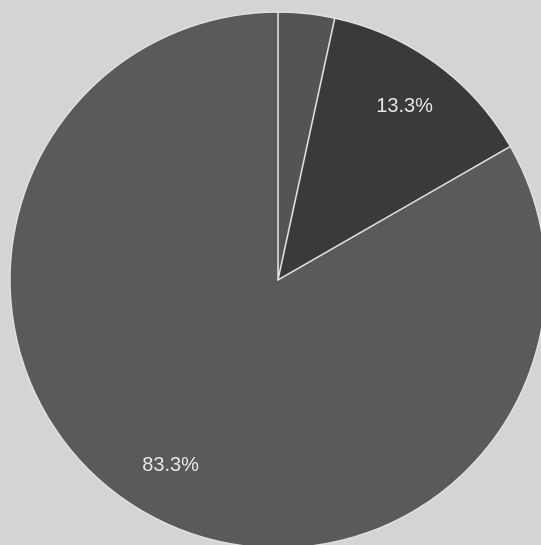 This screenshot has width=541, height=545. I want to click on slice-label: 13.3%, so click(404, 106).